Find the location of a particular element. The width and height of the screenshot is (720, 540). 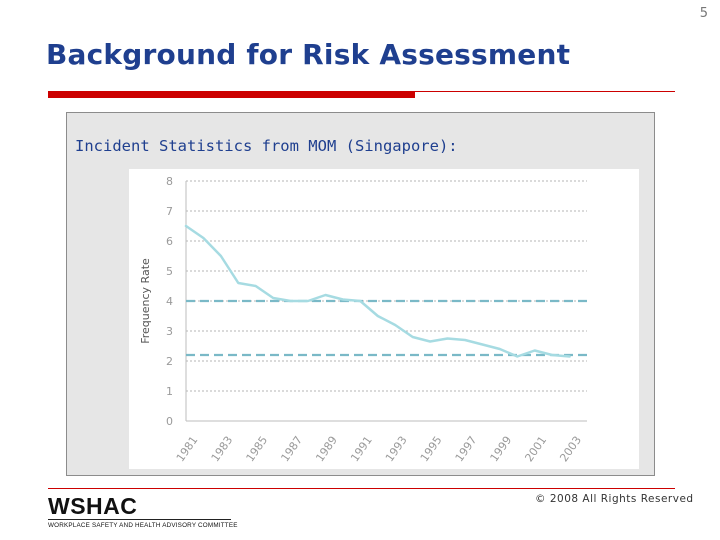

x-tick-label: 1991 is located at coordinates (361, 449).